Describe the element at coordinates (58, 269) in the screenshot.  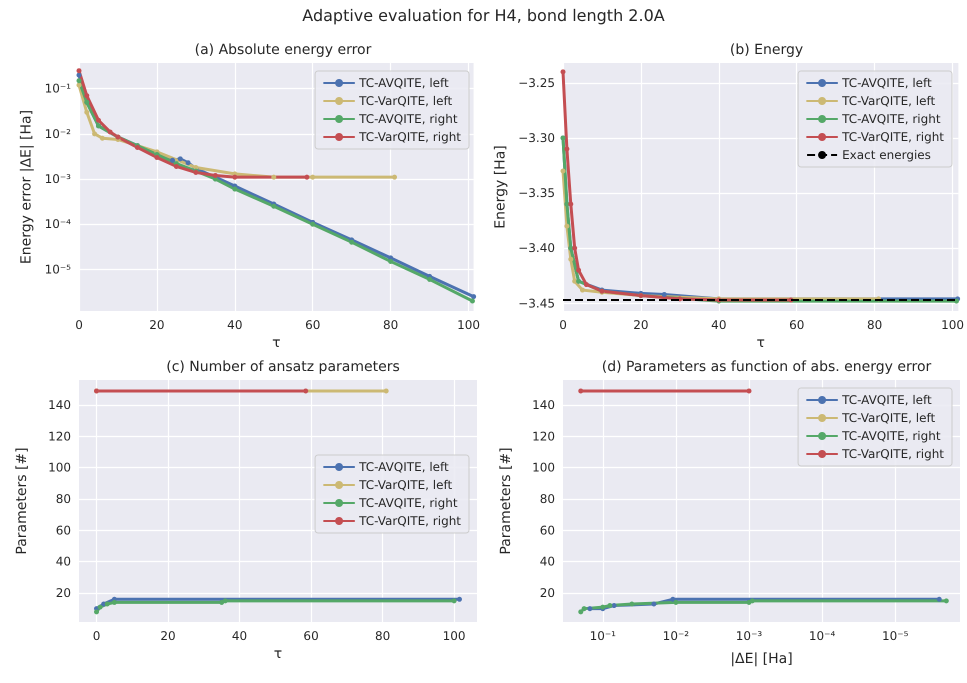
I see `y-tick-label: 10⁻⁵` at that location.